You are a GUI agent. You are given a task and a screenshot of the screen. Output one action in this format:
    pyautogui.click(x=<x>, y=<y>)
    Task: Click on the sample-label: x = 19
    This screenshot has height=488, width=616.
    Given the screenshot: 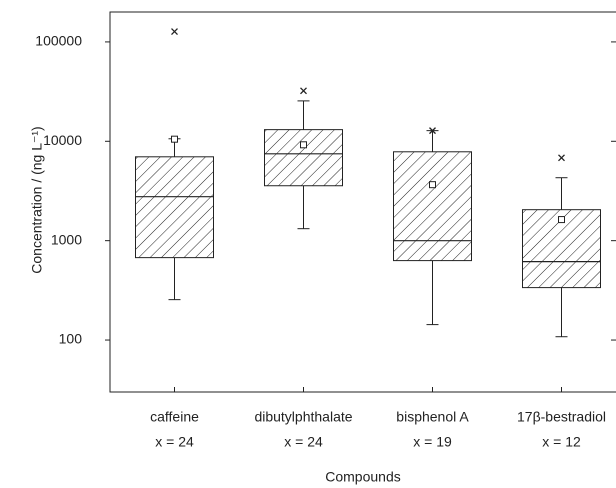 What is the action you would take?
    pyautogui.click(x=432, y=442)
    